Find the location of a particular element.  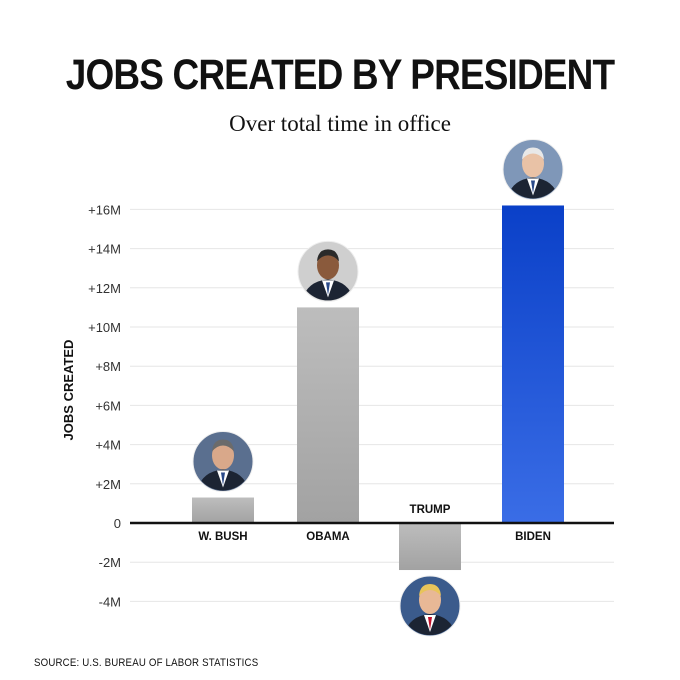

bar-w-bush is located at coordinates (223, 510).